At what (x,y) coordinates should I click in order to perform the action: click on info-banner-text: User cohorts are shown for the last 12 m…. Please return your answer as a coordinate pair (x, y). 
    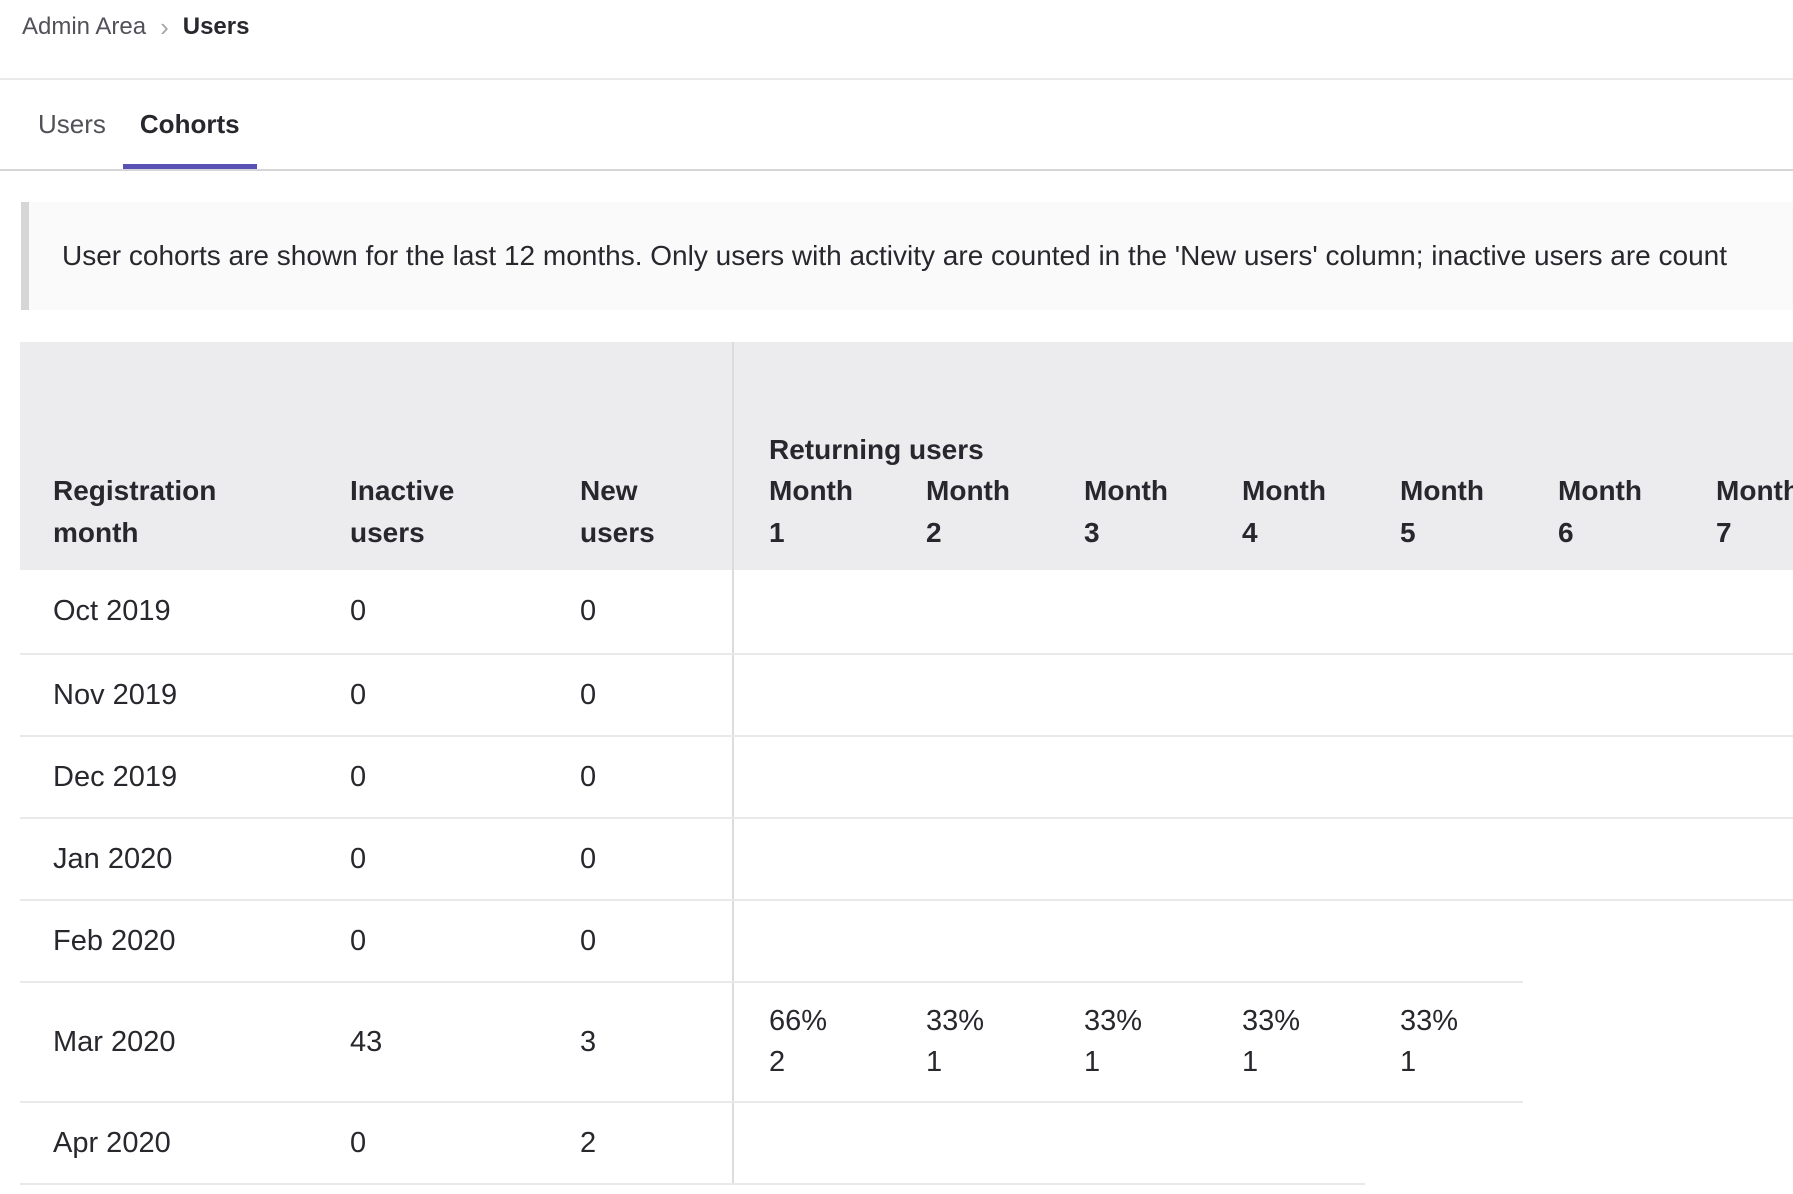
    Looking at the image, I should click on (895, 255).